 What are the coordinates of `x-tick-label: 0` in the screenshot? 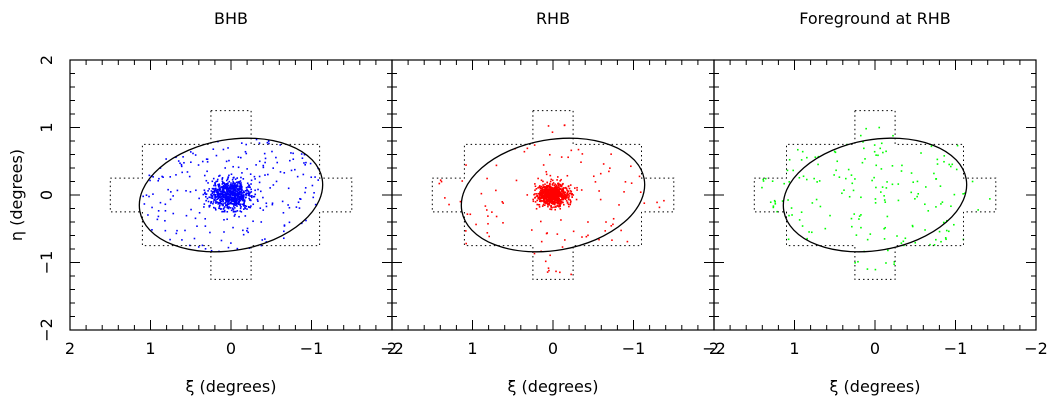 It's located at (875, 348).